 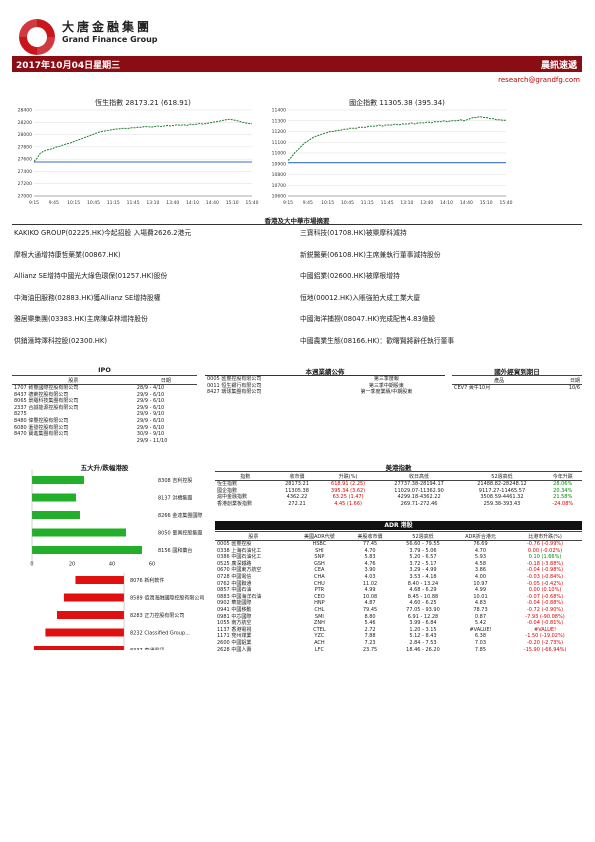 I want to click on adr-row-cell: 0338 上海石油化工, so click(x=239, y=550).